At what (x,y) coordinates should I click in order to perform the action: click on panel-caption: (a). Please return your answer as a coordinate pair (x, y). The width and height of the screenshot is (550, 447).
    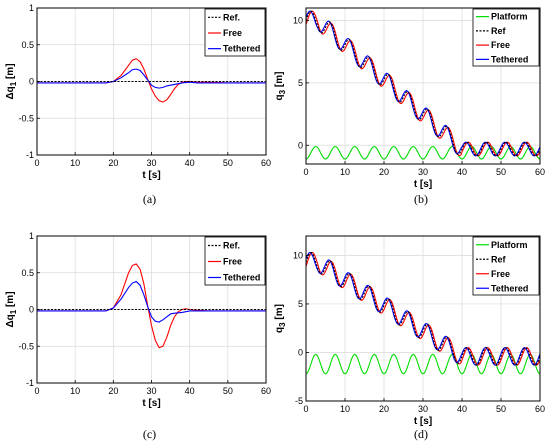
    Looking at the image, I should click on (149, 199).